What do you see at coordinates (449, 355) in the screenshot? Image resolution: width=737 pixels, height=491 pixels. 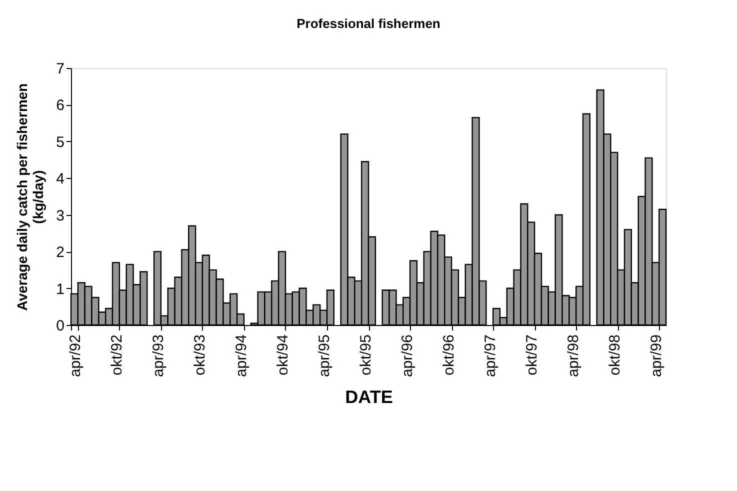 I see `x-tick-label: okt/96` at bounding box center [449, 355].